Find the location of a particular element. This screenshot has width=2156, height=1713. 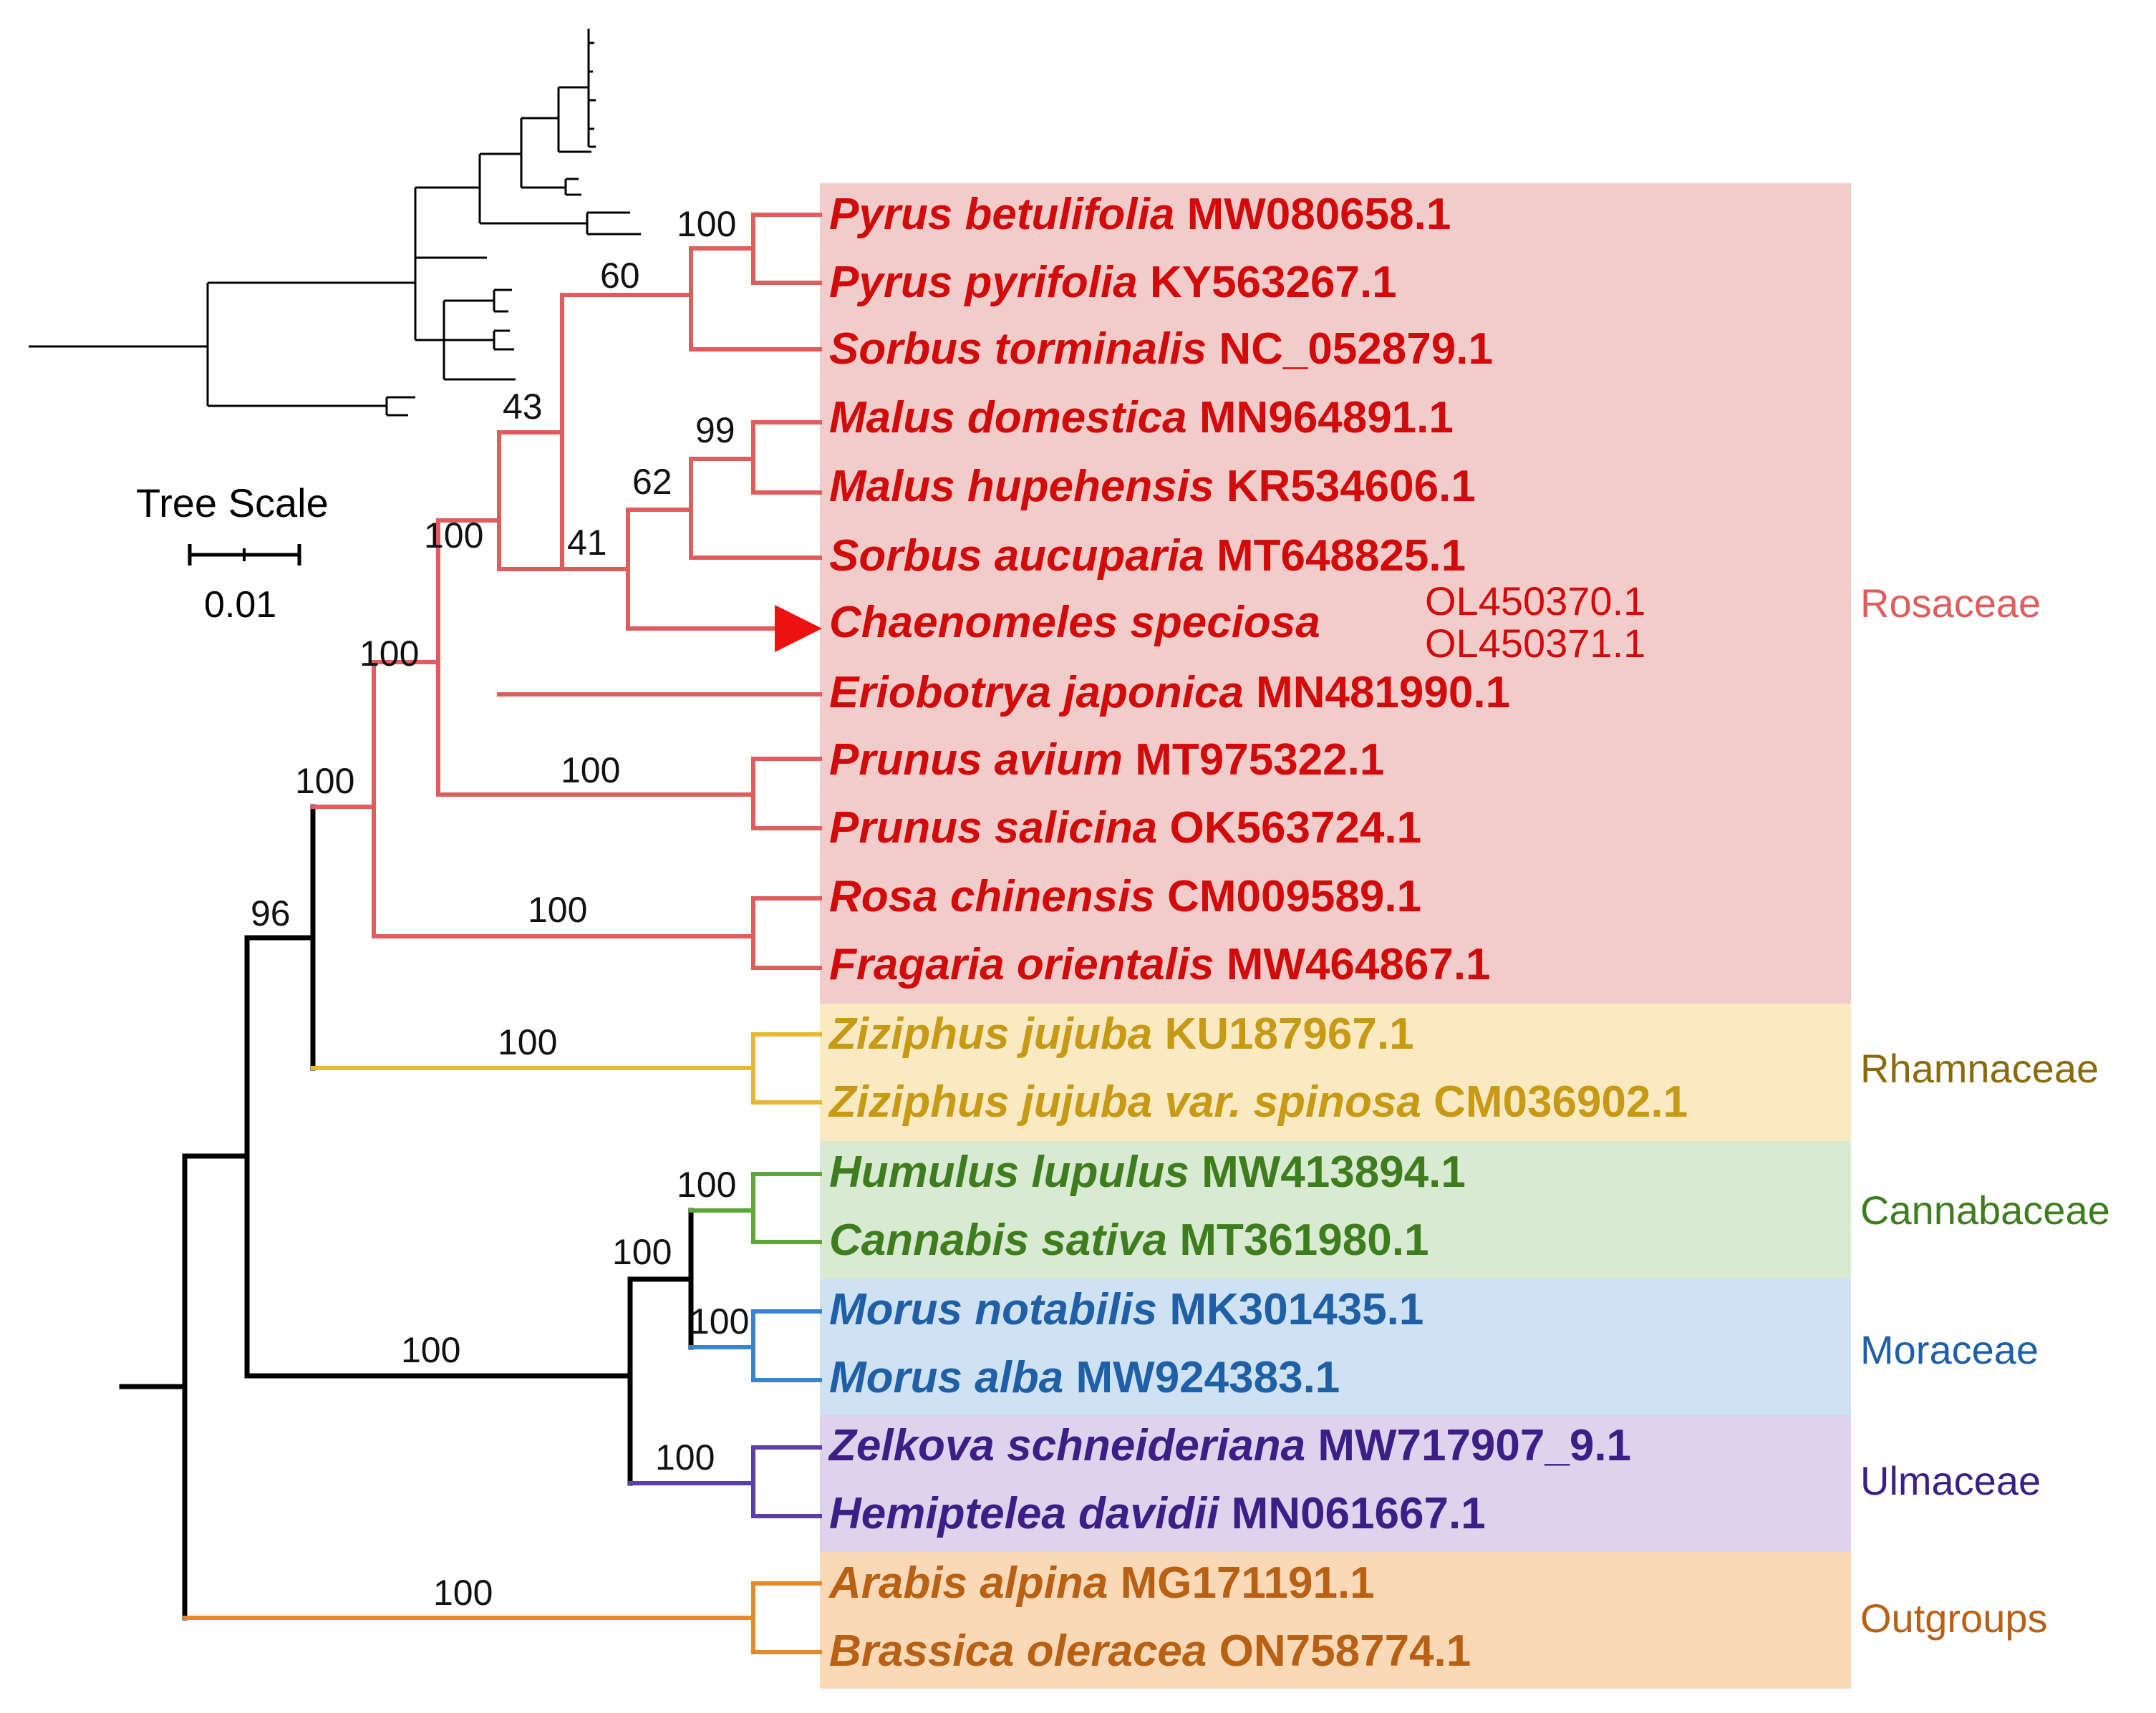

family-label-ulmaceae: Ulmaceae is located at coordinates (1950, 1480).